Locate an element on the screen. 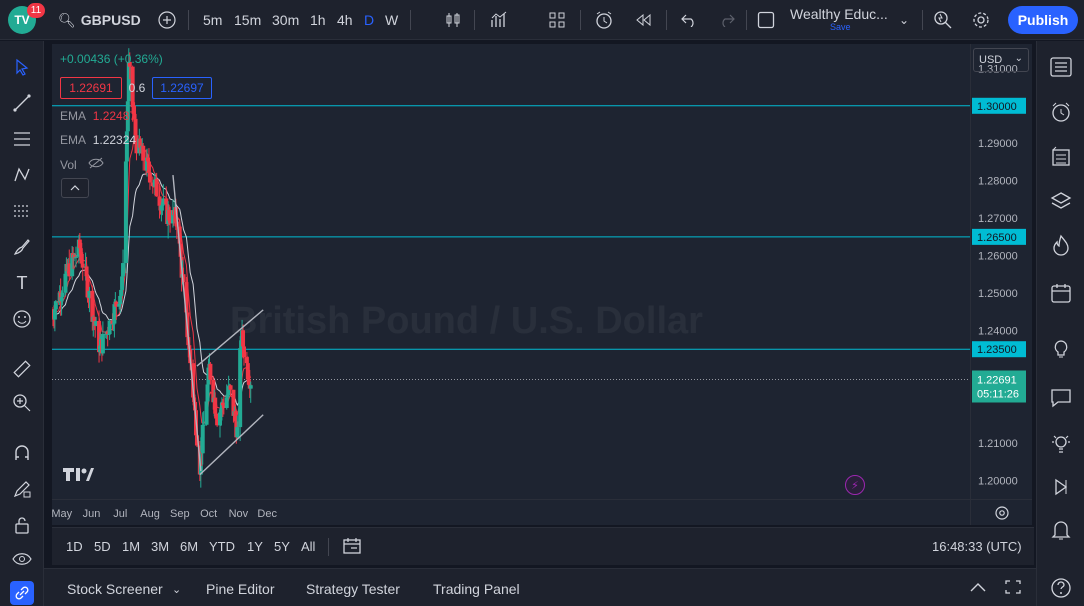  eye-off-icon is located at coordinates (96, 165).